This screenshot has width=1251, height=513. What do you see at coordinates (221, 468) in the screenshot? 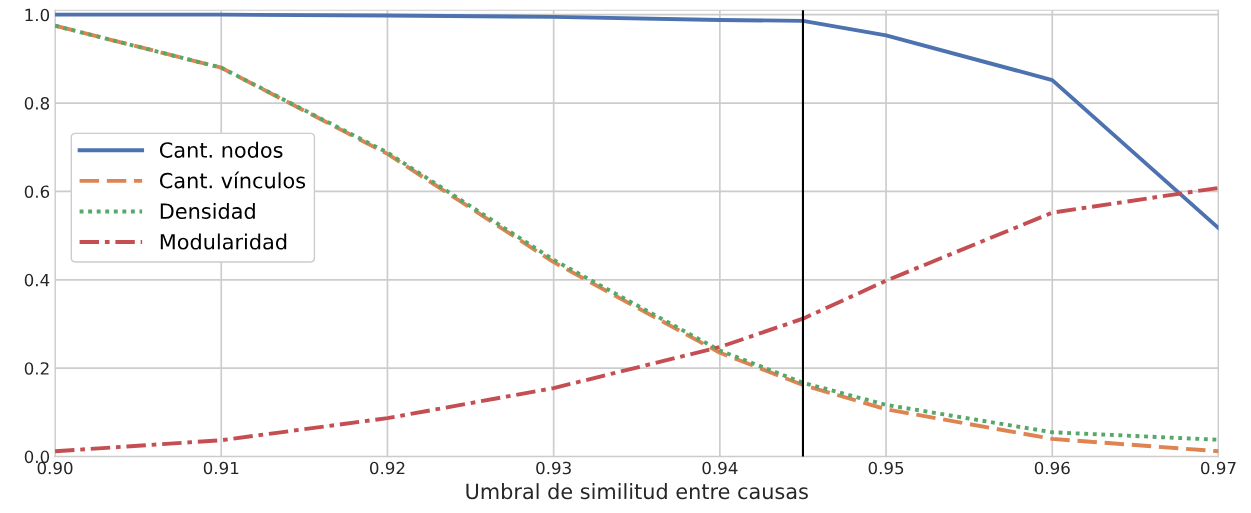
I see `x-tick-label: 0.91` at bounding box center [221, 468].